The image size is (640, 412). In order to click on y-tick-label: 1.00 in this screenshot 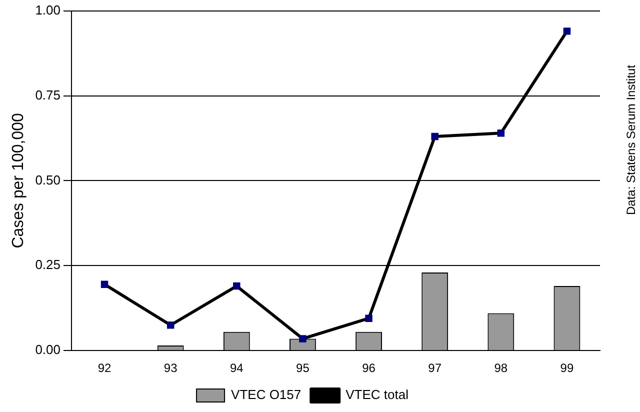, I will do `click(47, 10)`.